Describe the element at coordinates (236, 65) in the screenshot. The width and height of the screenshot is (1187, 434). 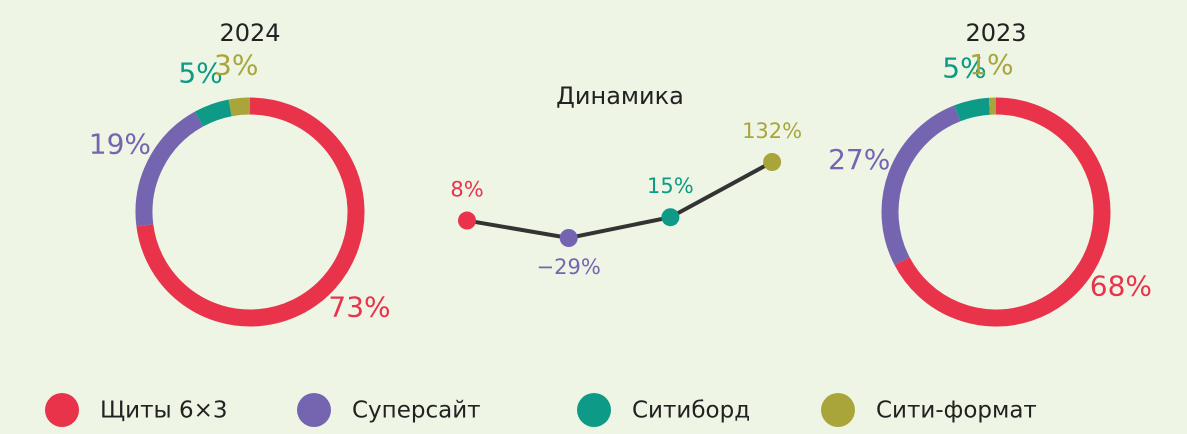
I see `value-label: 3%` at that location.